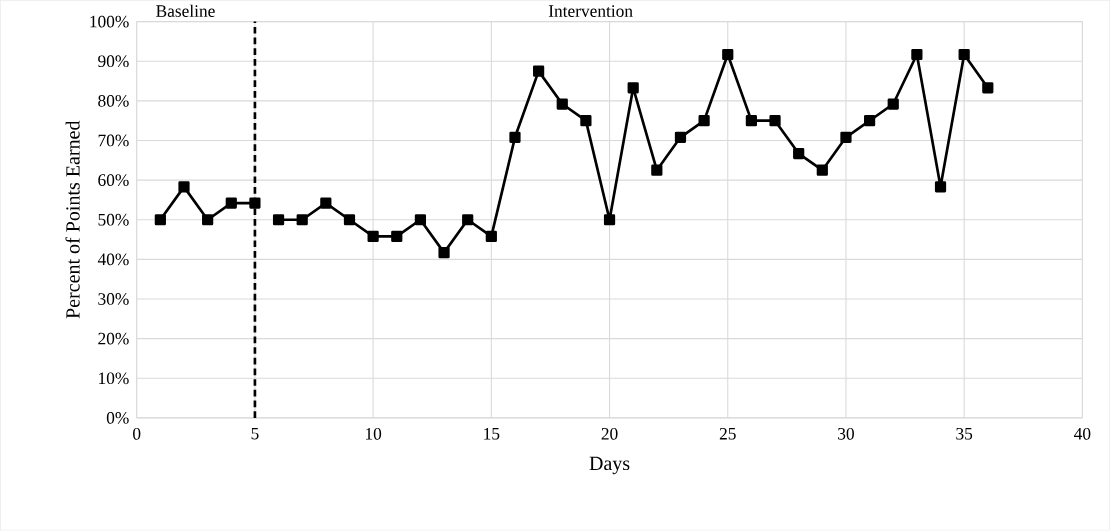  I want to click on text: Baseline, so click(185, 11).